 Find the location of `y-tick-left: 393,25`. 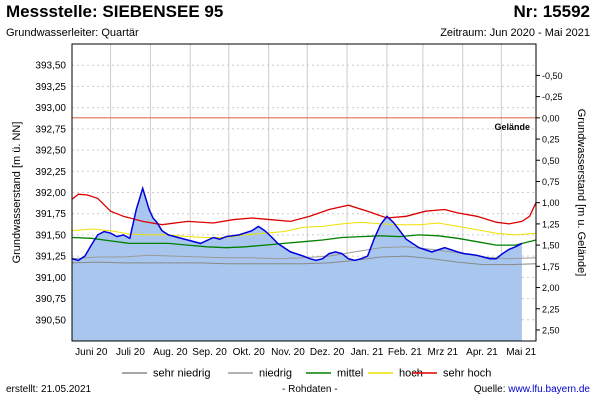

y-tick-left: 393,25 is located at coordinates (50, 87).